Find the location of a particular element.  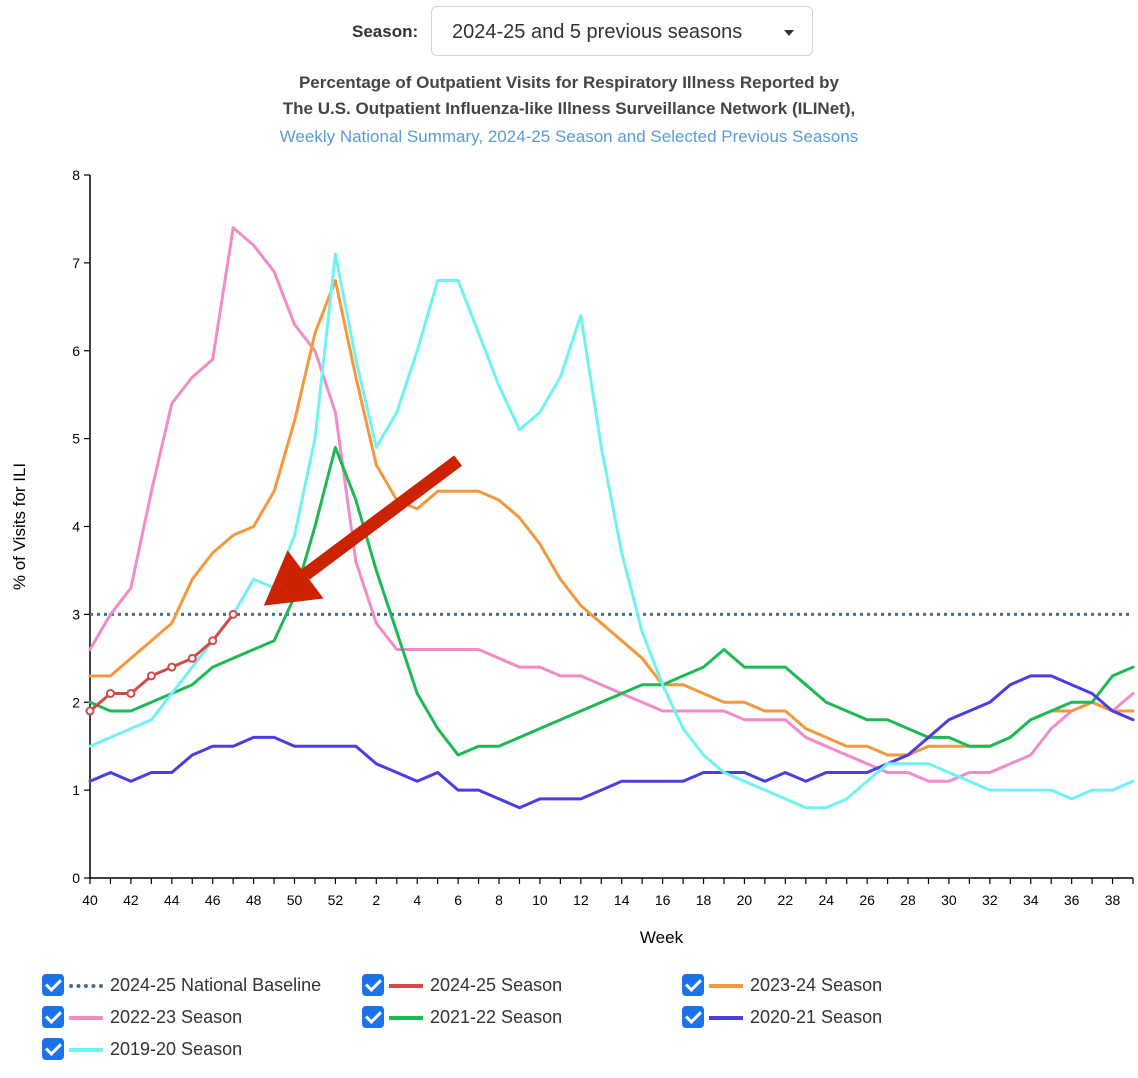

y-tick-label: 1 is located at coordinates (76, 790).